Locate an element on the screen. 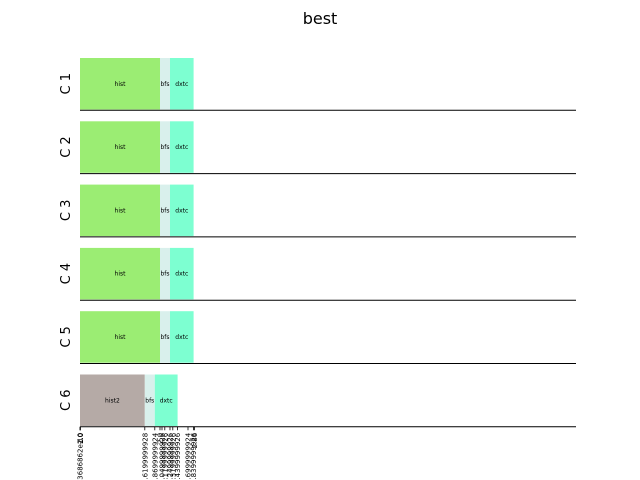 The height and width of the screenshot is (480, 640). x-tick-label: 2.0499999926 is located at coordinates (163, 456).